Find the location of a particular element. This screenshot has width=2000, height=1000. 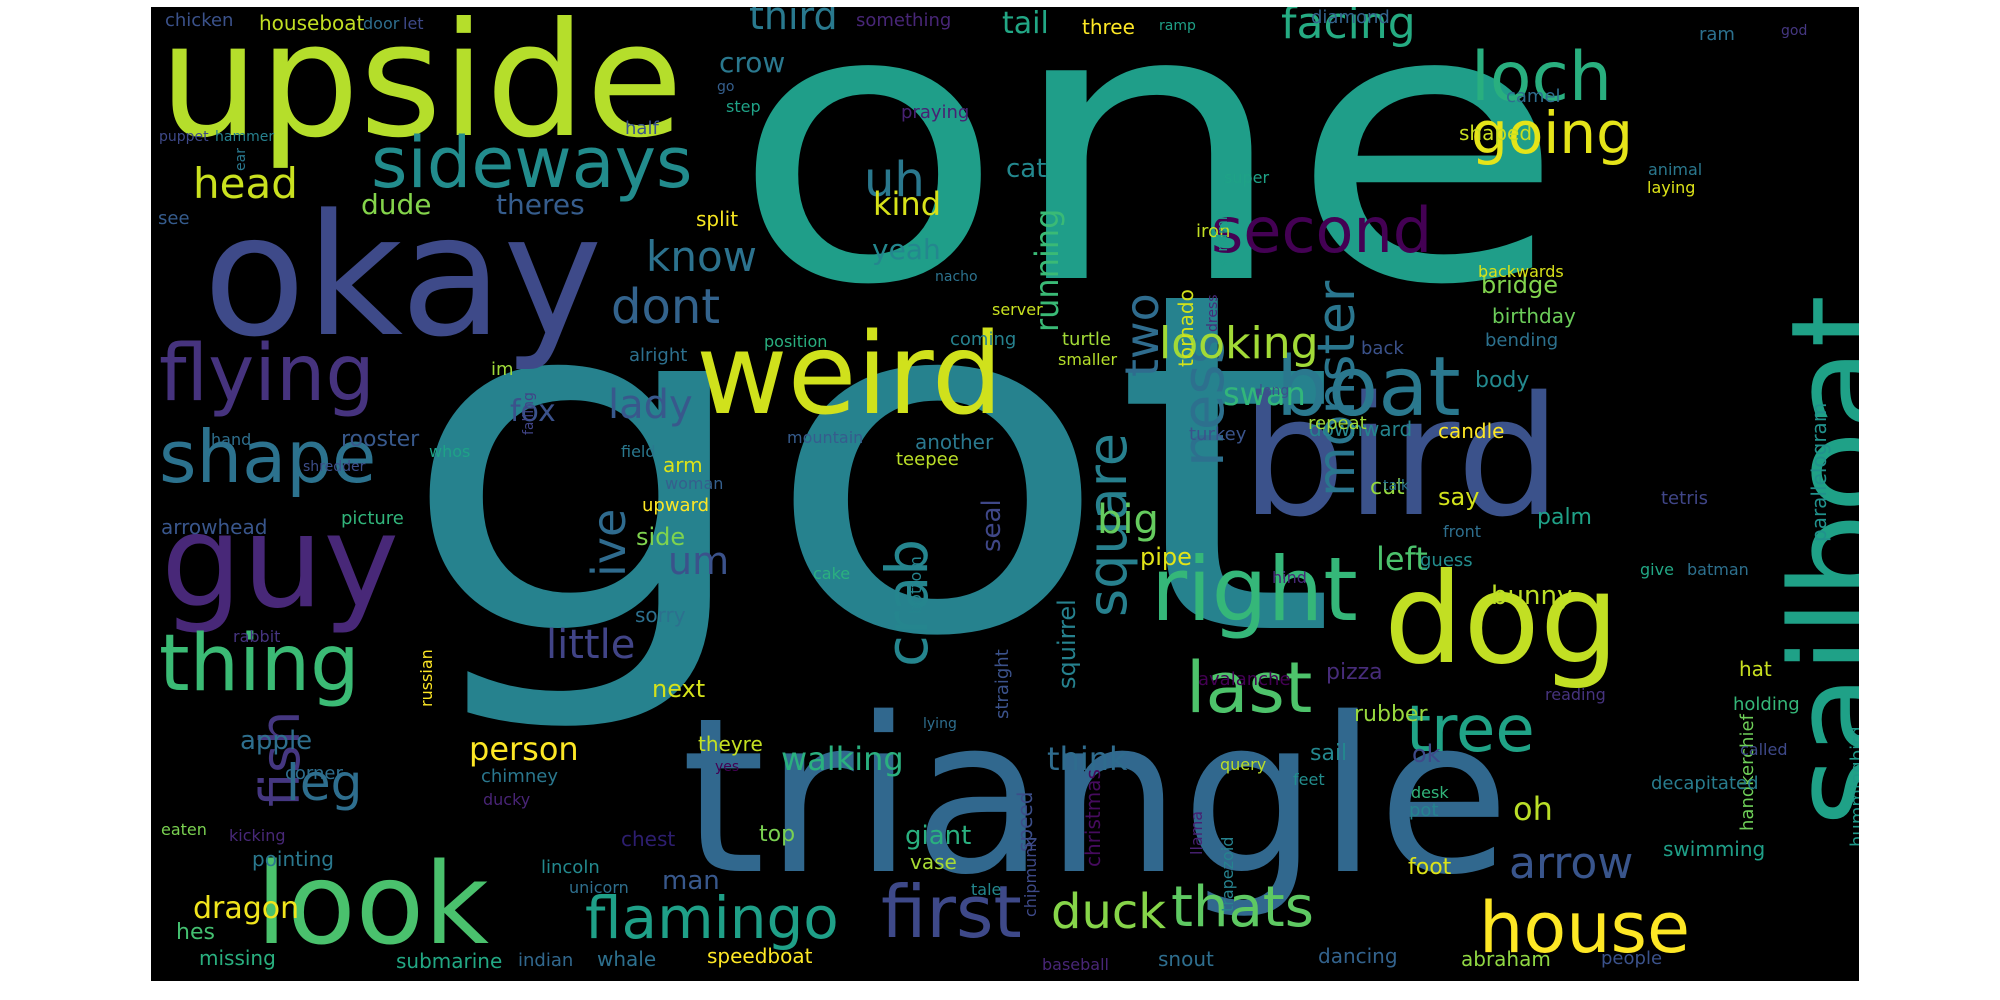

cloud-word-bridge: bridge is located at coordinates (1520, 284).